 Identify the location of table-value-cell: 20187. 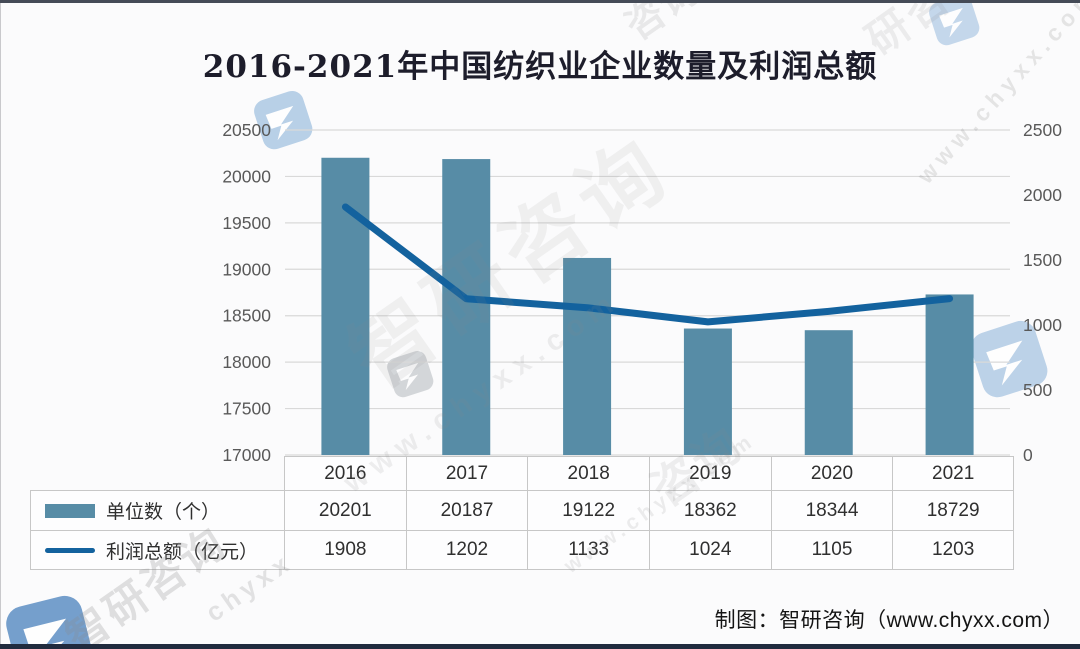
(466, 510).